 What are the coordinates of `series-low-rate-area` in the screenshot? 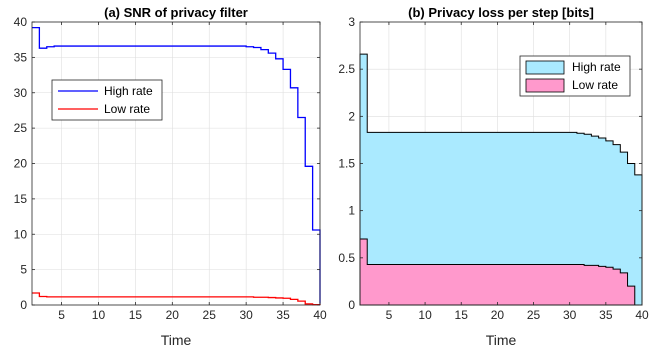 It's located at (500, 272).